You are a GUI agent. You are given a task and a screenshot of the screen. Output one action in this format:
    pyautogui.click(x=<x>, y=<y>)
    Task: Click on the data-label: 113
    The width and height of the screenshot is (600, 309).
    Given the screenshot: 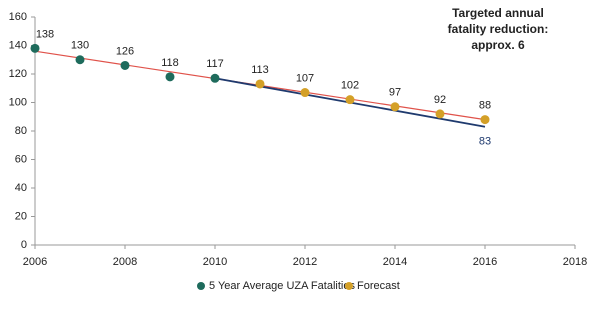 What is the action you would take?
    pyautogui.click(x=260, y=70)
    